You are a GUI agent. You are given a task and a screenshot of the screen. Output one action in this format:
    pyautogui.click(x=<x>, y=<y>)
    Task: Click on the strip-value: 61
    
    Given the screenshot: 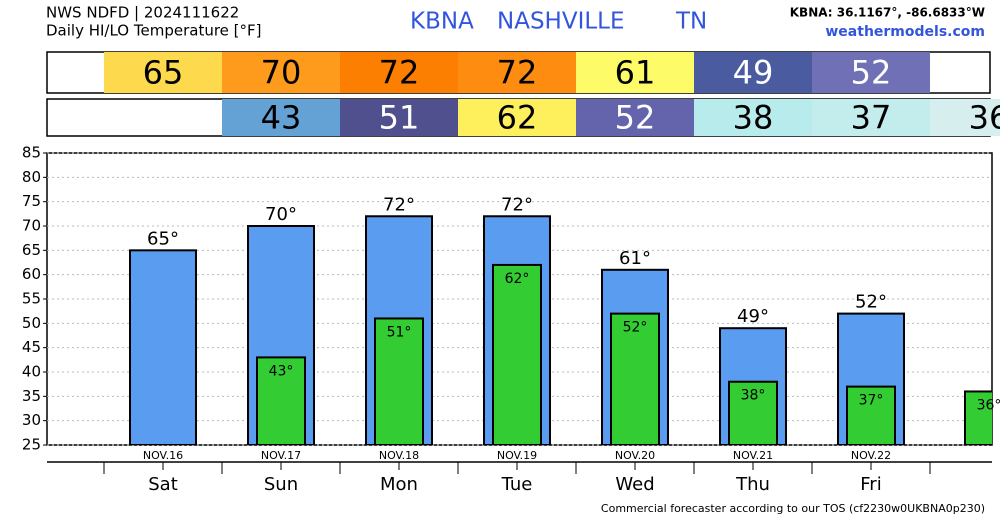 What is the action you would take?
    pyautogui.click(x=635, y=73)
    